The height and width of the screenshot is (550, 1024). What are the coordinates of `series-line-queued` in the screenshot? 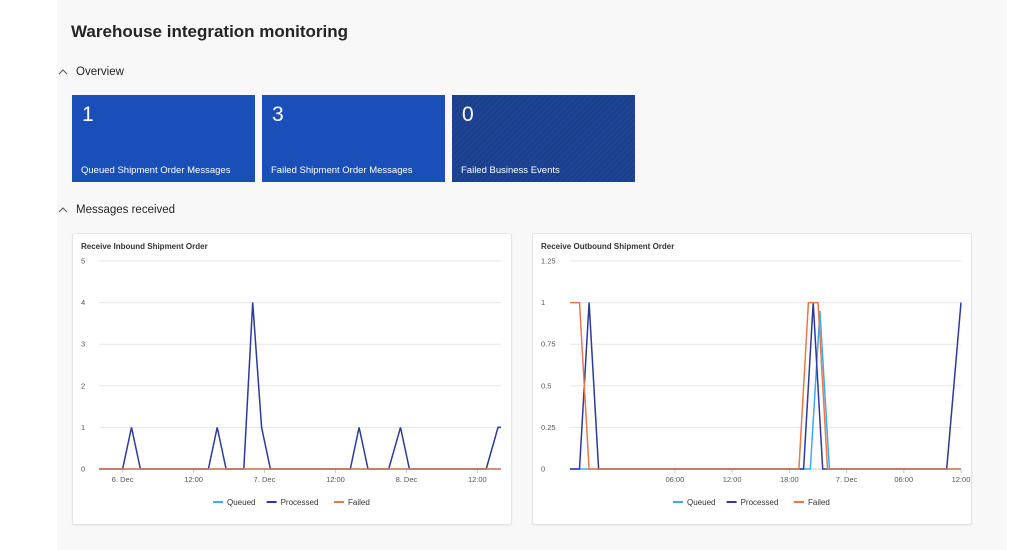 It's located at (765, 390).